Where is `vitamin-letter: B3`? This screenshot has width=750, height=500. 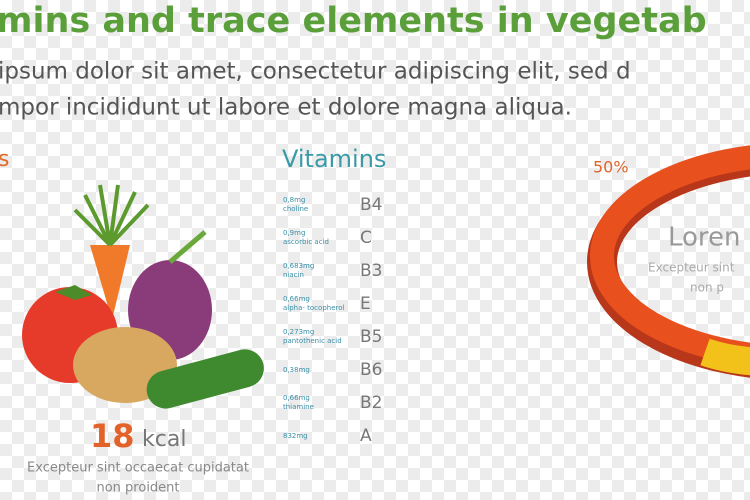 vitamin-letter: B3 is located at coordinates (371, 271).